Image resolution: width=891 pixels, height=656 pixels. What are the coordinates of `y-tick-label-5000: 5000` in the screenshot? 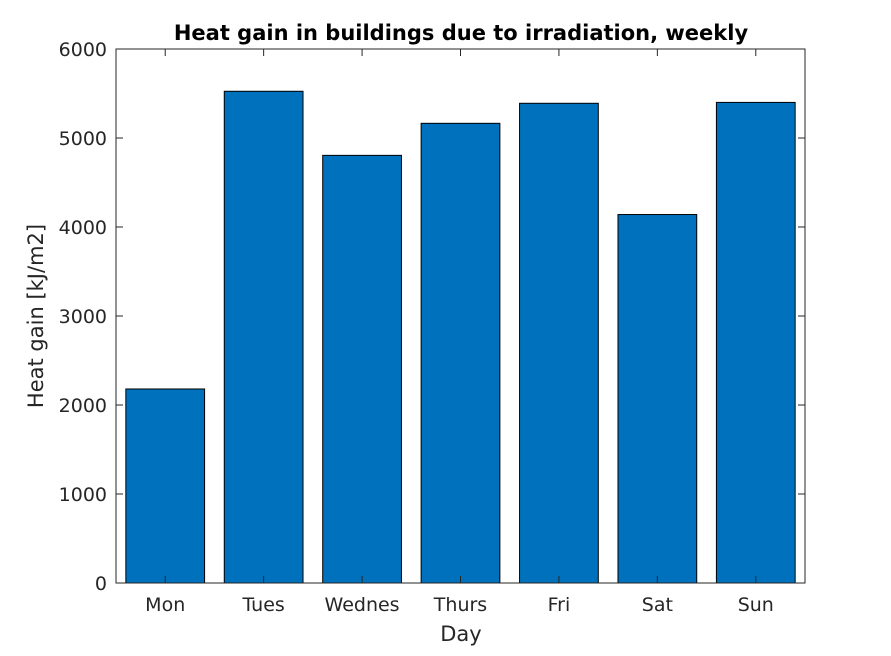 It's located at (83, 139).